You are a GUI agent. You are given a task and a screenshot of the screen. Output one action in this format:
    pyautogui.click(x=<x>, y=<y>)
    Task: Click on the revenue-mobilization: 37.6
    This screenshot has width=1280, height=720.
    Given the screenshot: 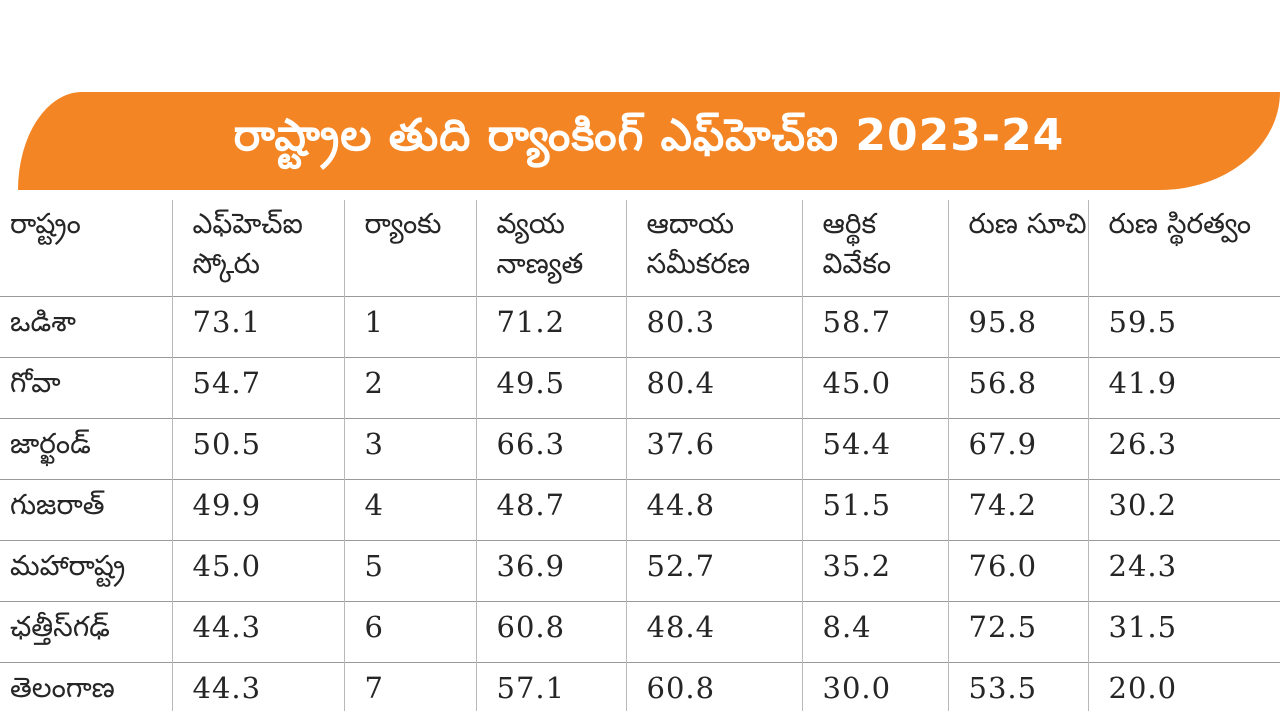 What is the action you would take?
    pyautogui.click(x=713, y=449)
    